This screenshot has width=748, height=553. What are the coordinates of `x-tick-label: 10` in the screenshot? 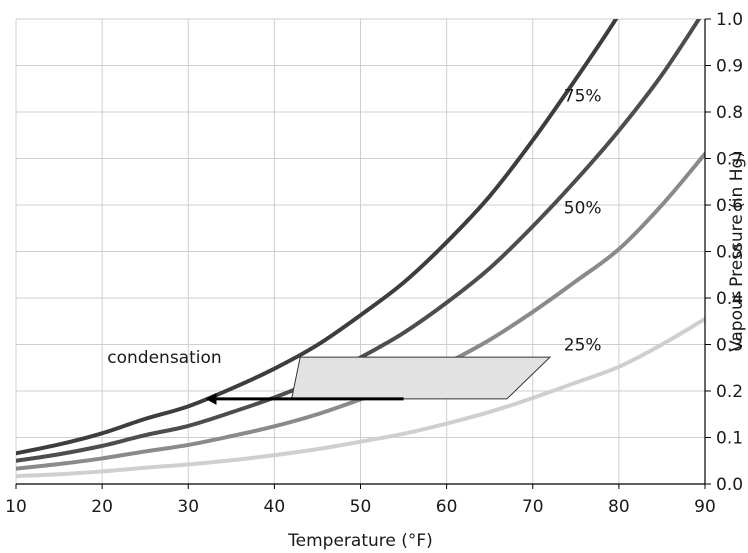 It's located at (16, 507).